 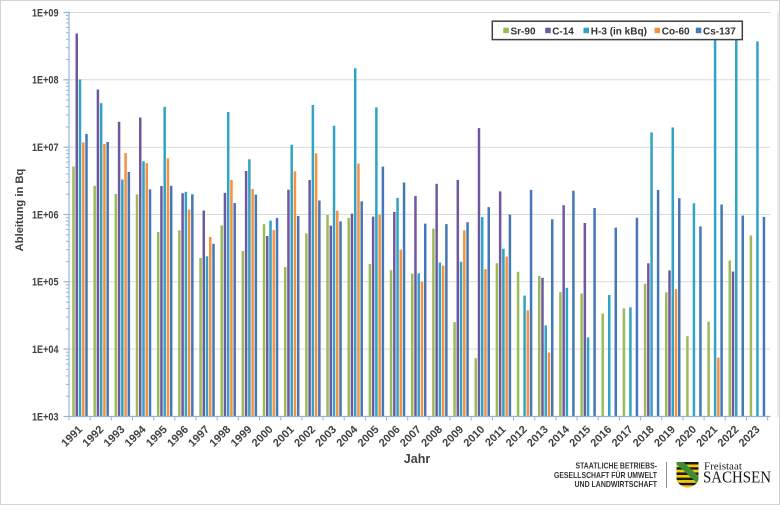 What do you see at coordinates (45, 283) in the screenshot?
I see `svg-text: 1E+05` at bounding box center [45, 283].